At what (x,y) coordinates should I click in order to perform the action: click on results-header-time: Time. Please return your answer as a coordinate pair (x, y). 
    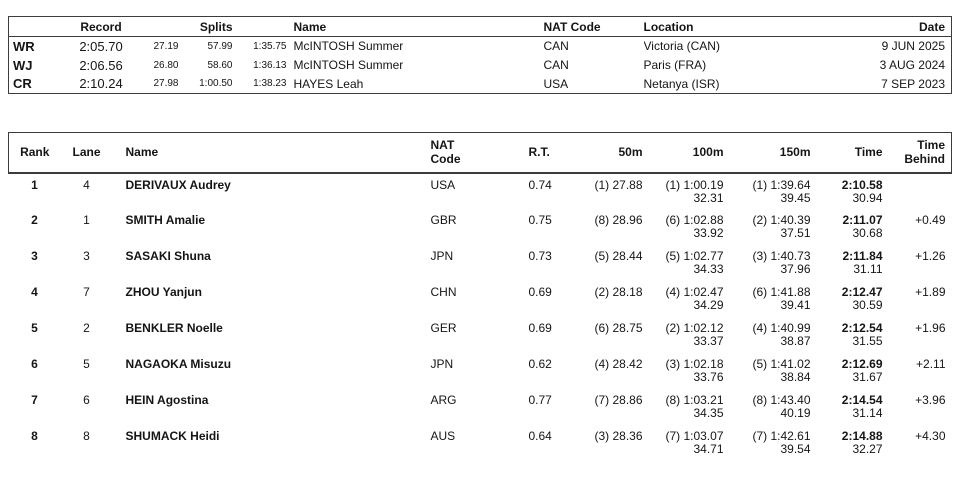
    Looking at the image, I should click on (868, 152).